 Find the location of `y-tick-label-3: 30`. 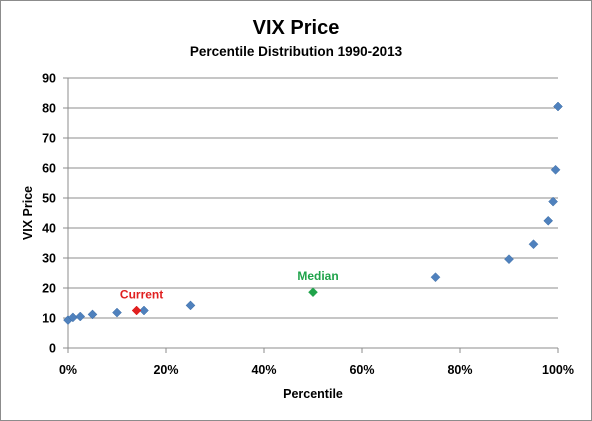

y-tick-label-3: 30 is located at coordinates (49, 259).